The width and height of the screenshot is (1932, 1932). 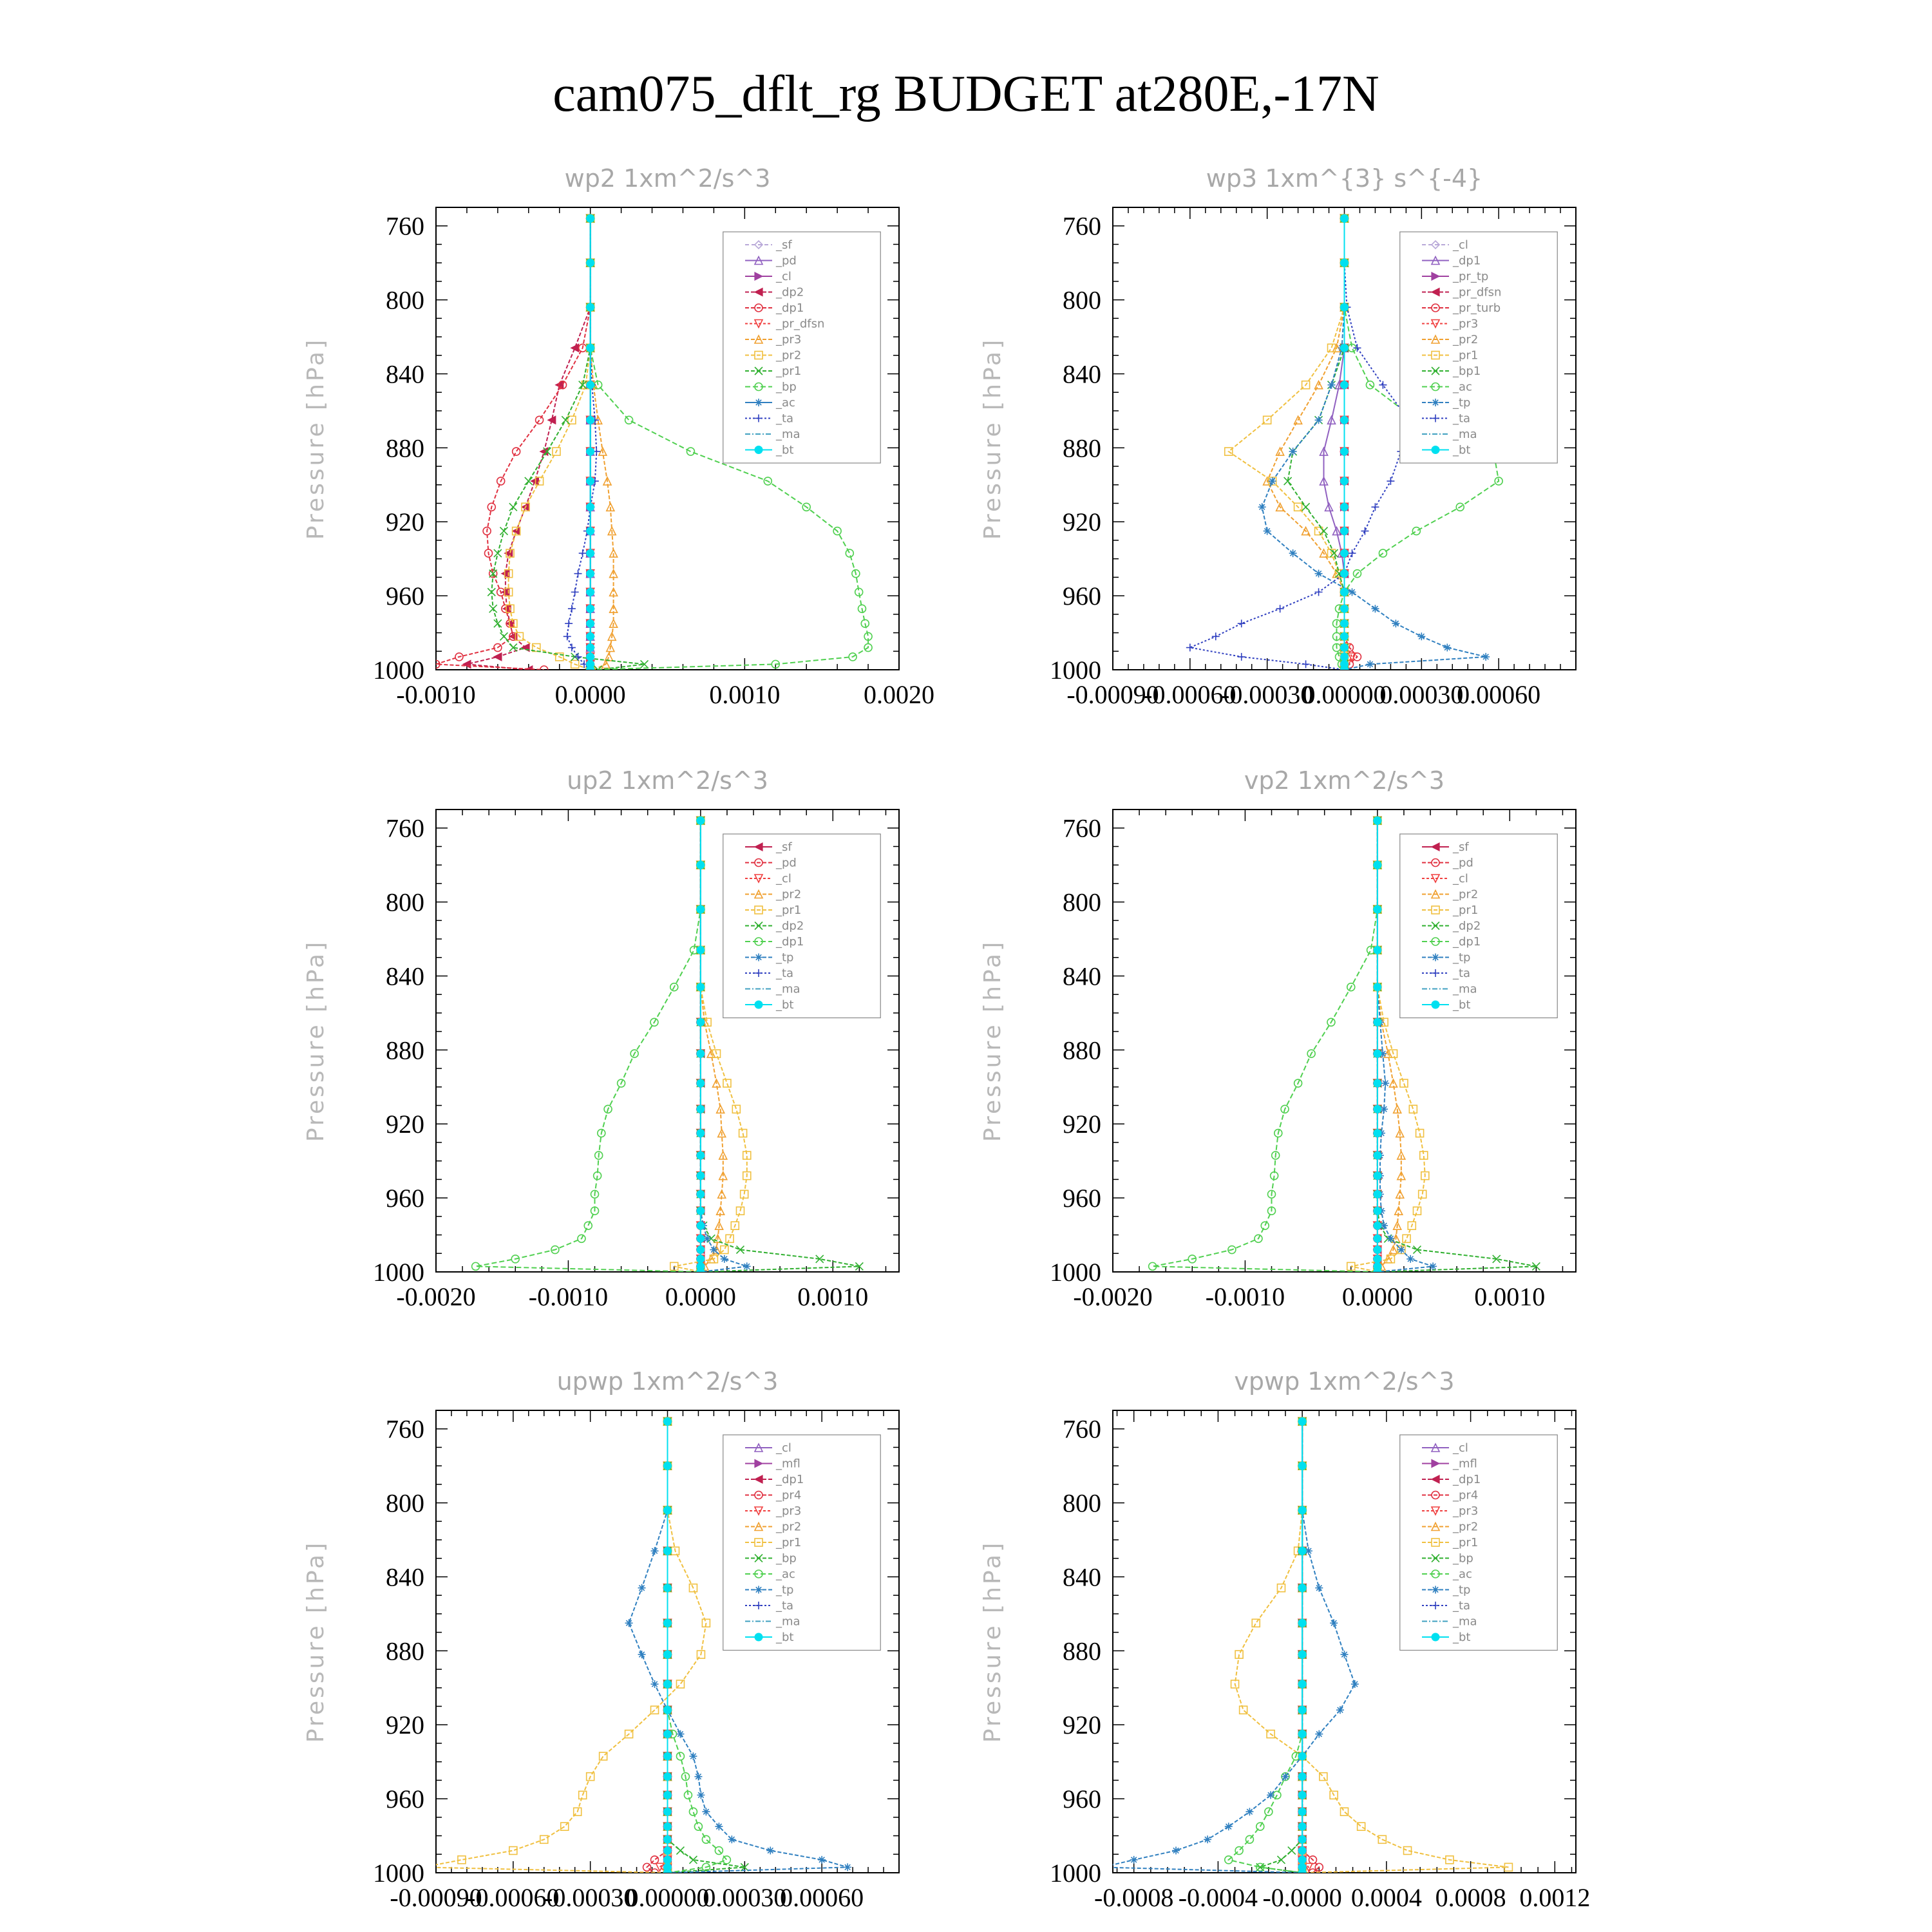 I want to click on series-line-bp, so click(x=729, y=444).